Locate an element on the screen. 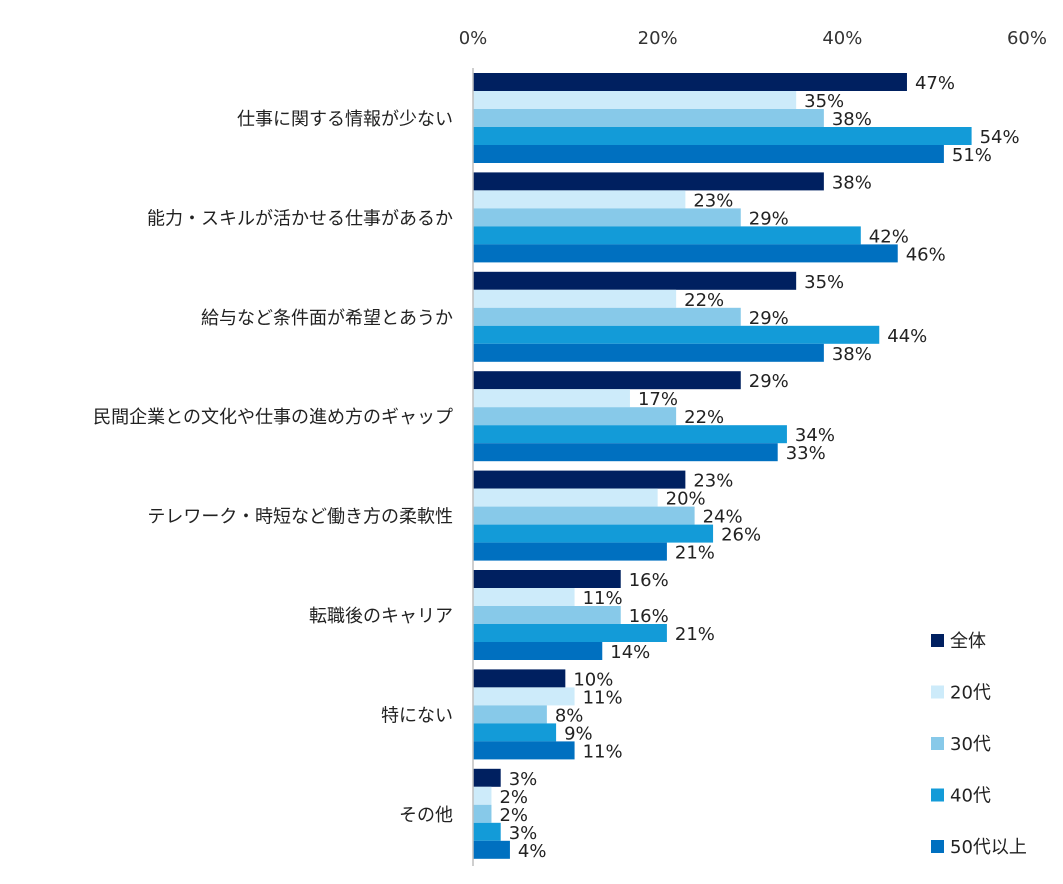 The width and height of the screenshot is (1063, 884). category-label: 特にない is located at coordinates (417, 715).